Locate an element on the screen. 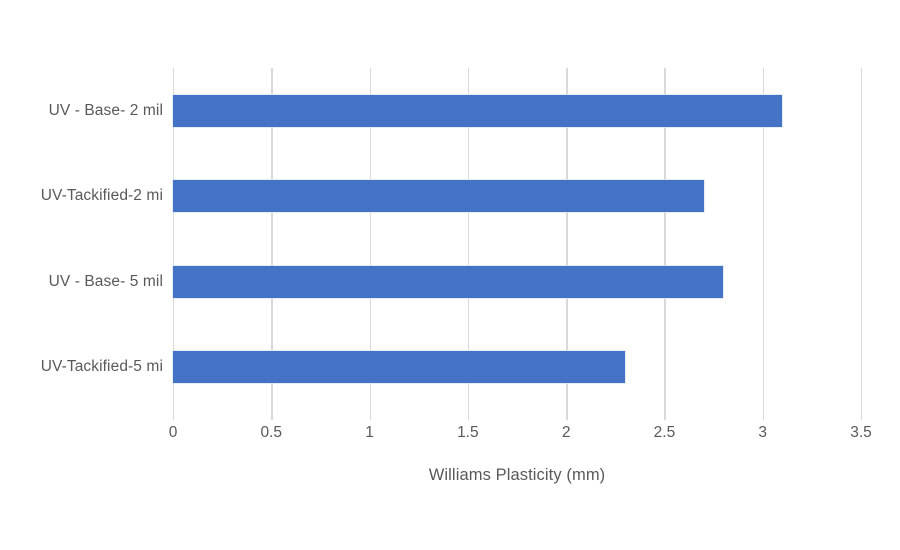  value-axis-tick-labels: 0 0.5 1 1.5 2 2.5 3 3.5 is located at coordinates (520, 437).